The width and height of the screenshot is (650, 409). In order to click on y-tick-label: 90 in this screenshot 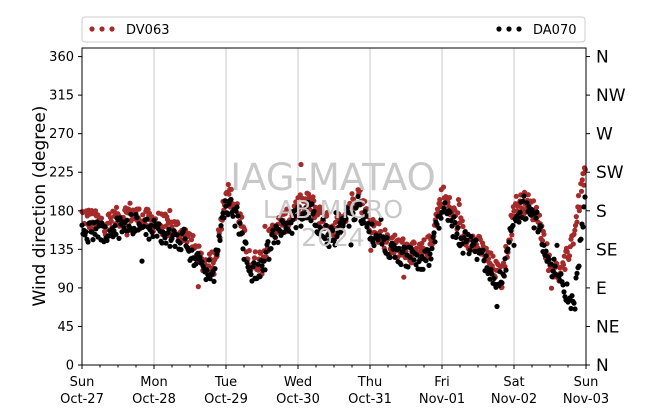, I will do `click(65, 288)`.